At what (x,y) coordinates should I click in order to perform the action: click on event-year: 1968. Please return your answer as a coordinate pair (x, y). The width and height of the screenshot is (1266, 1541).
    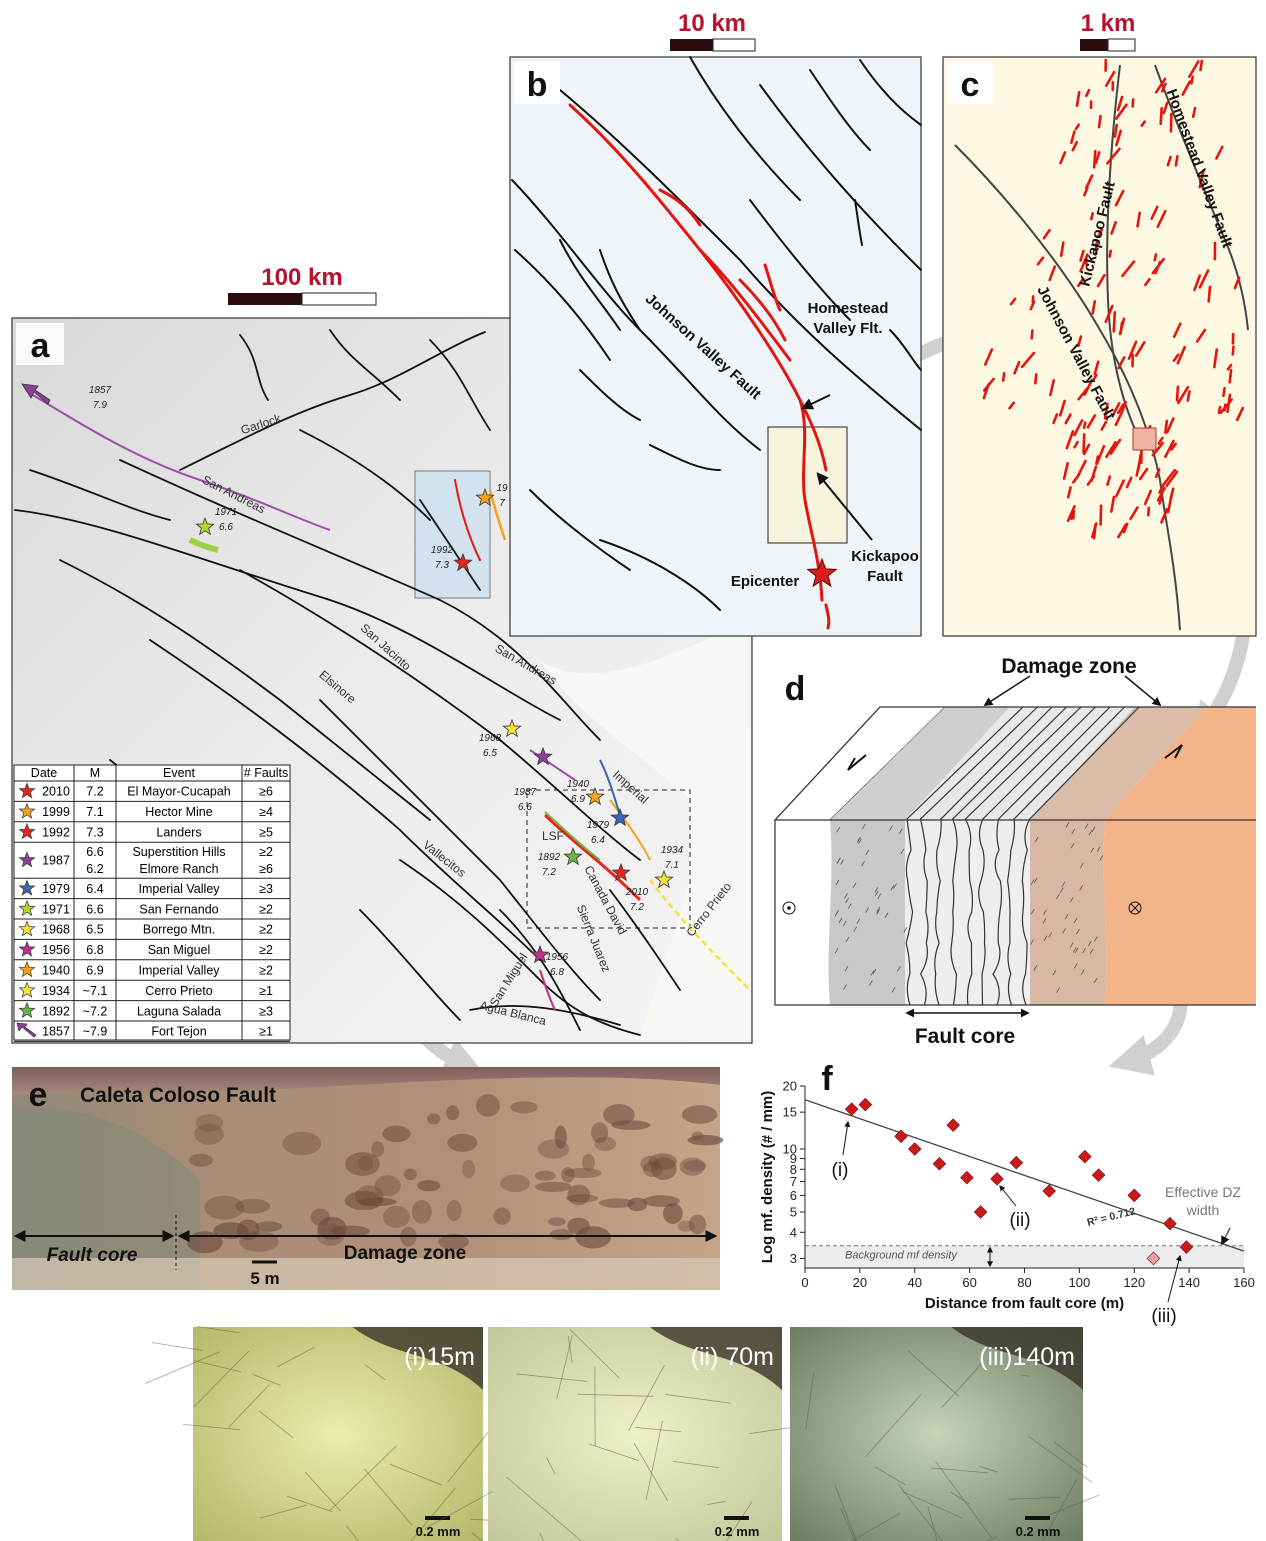
    Looking at the image, I should click on (490, 738).